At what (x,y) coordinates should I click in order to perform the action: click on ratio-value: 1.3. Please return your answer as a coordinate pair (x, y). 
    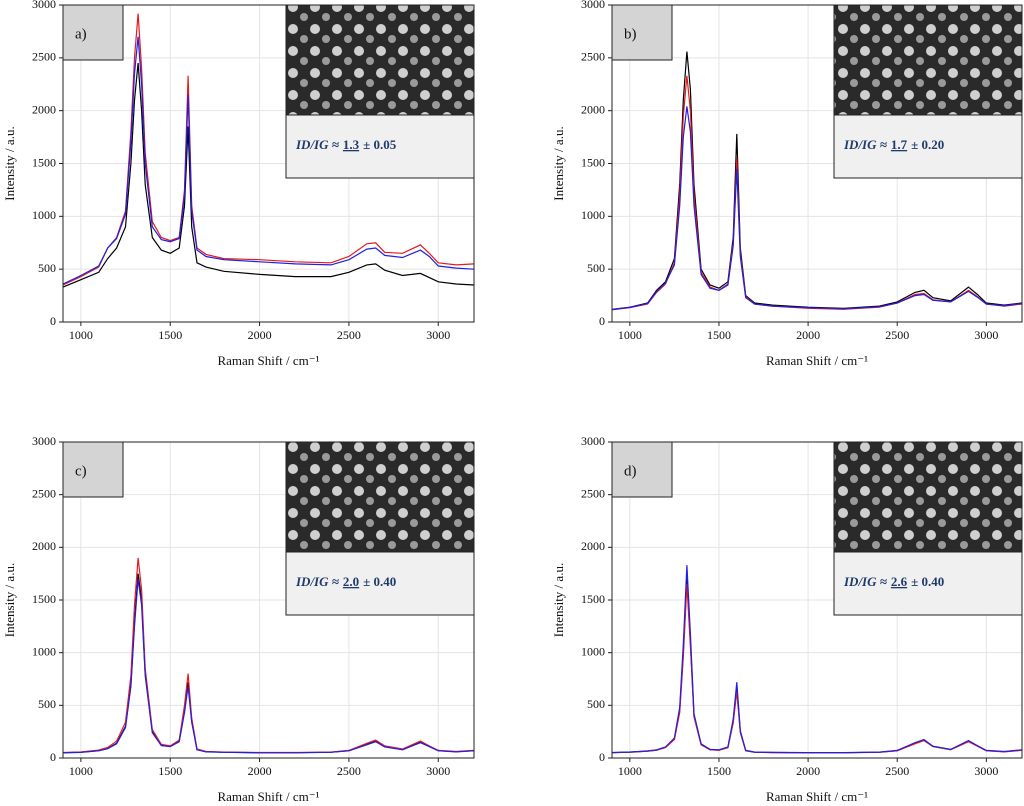
    Looking at the image, I should click on (351, 144).